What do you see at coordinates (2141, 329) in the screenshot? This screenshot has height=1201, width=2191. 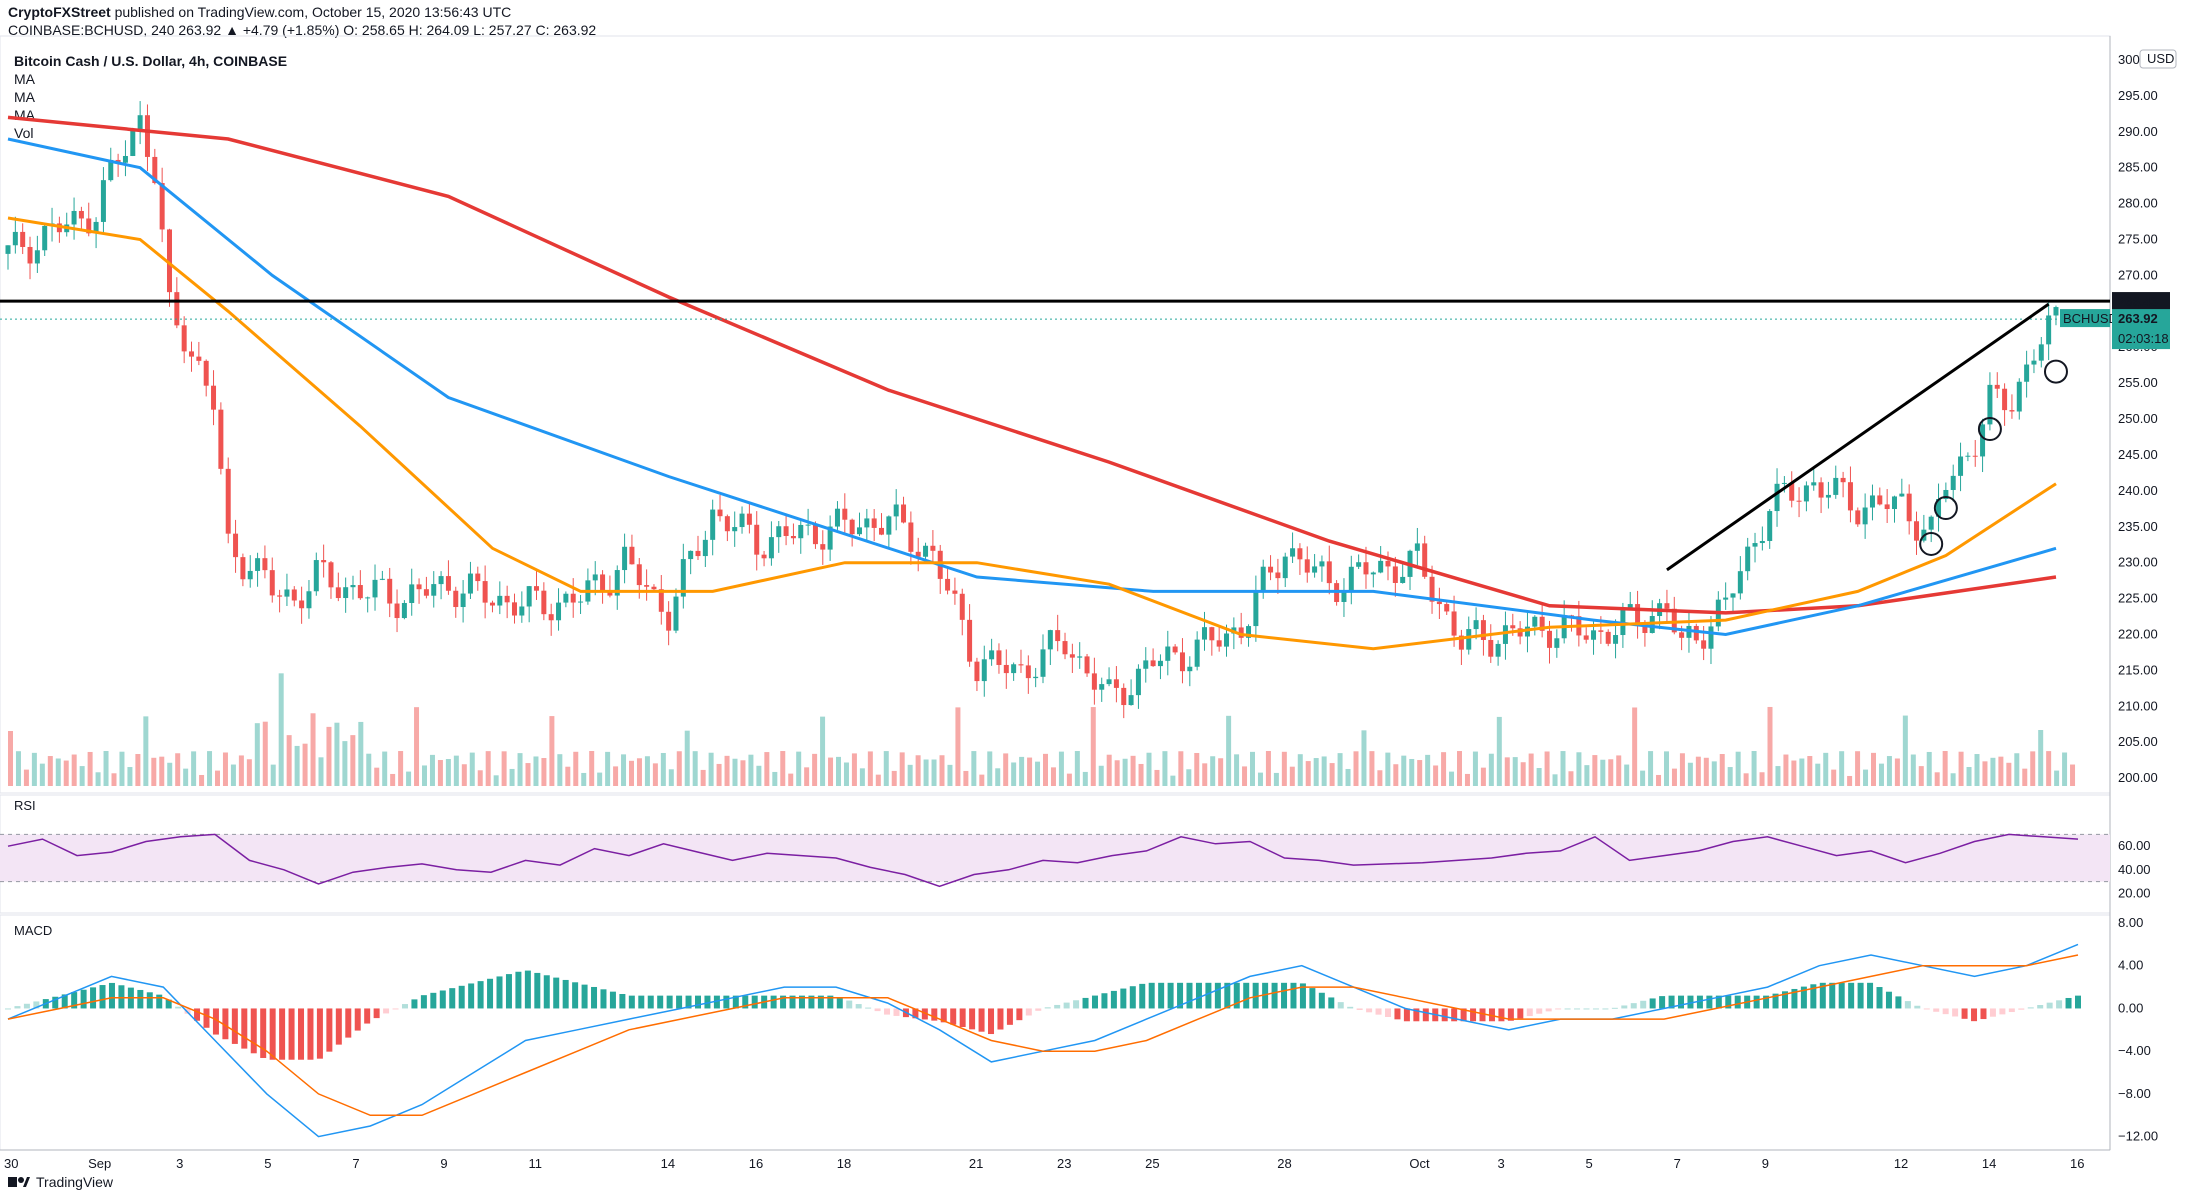 I see `last-price-tag` at bounding box center [2141, 329].